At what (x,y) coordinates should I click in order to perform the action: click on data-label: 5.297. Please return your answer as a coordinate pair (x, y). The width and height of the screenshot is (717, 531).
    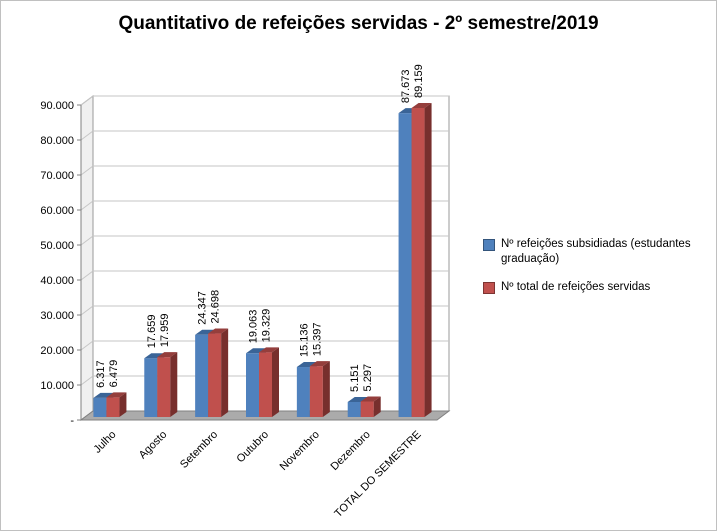
    Looking at the image, I should click on (368, 378).